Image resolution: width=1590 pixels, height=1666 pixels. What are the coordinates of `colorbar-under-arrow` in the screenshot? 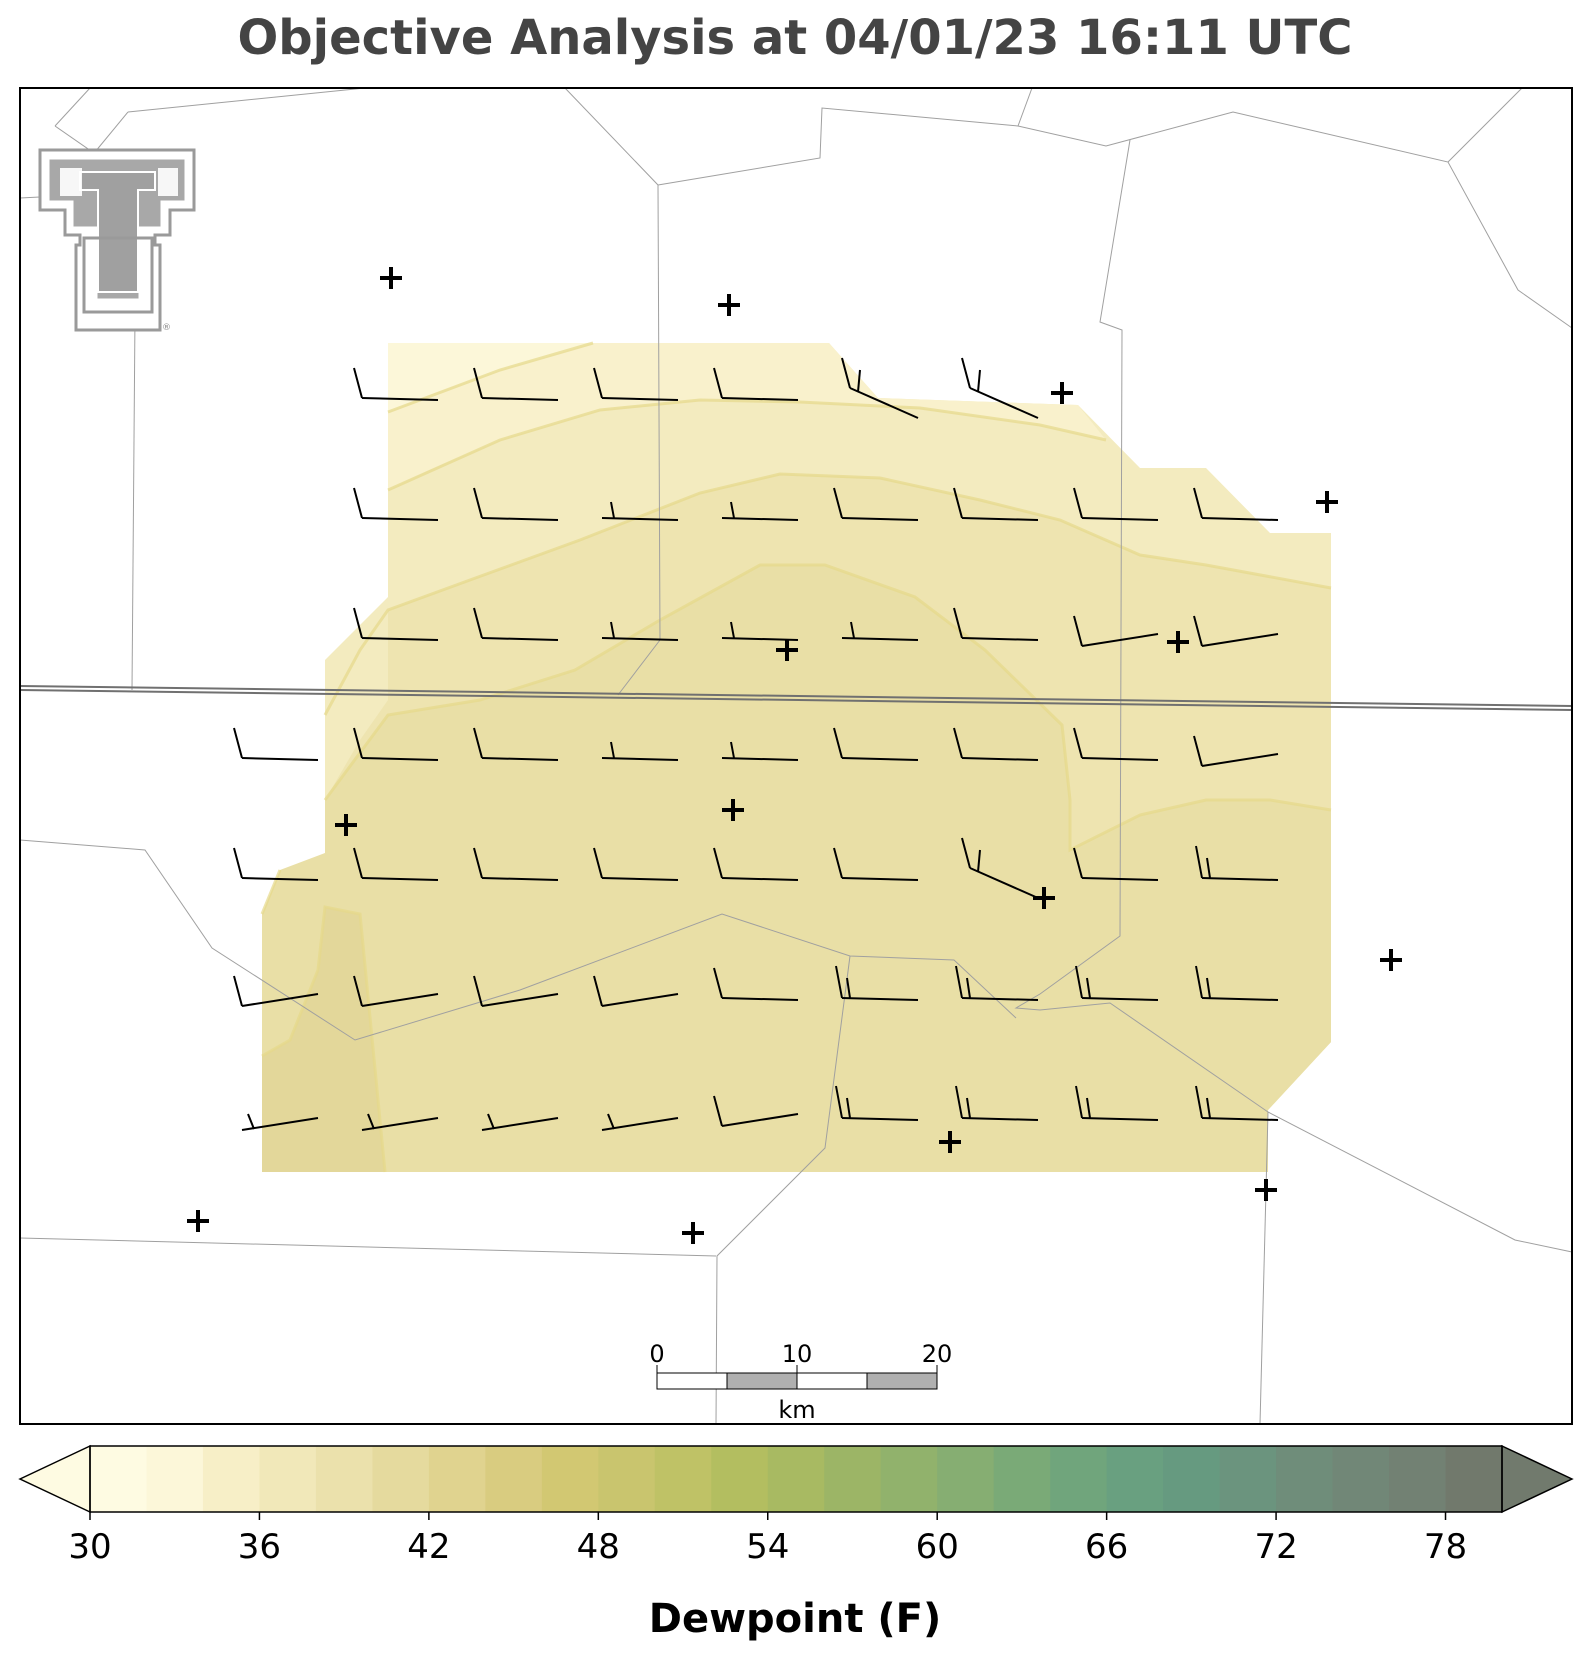 It's located at (54, 1479).